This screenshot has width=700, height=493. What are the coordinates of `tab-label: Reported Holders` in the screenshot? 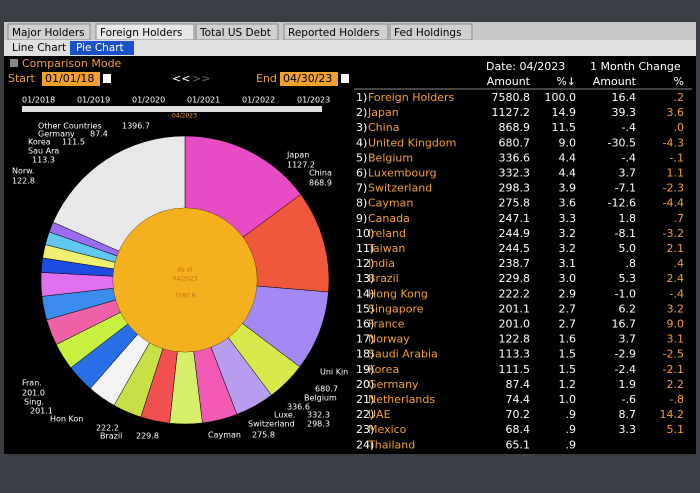 It's located at (333, 33).